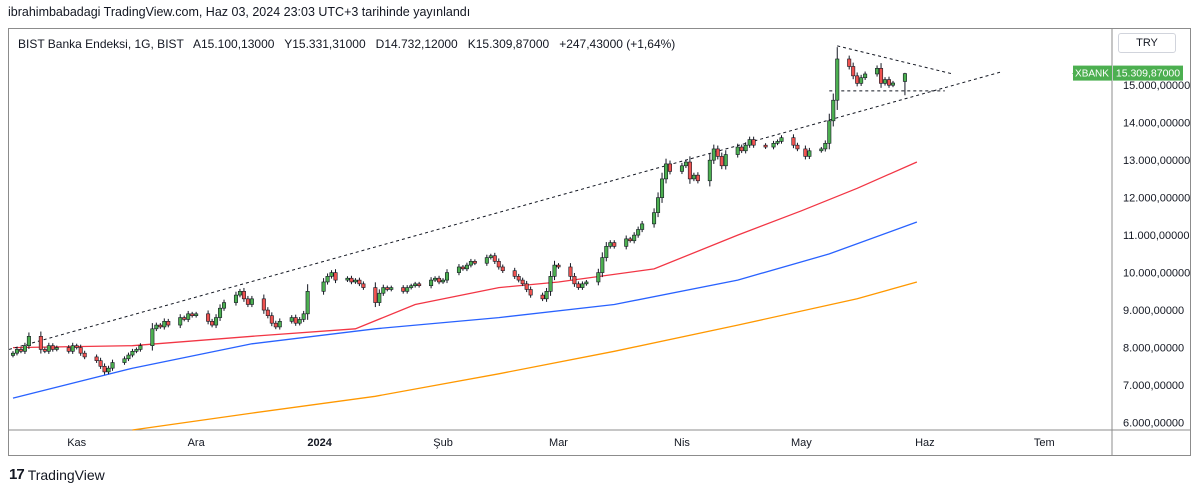 The width and height of the screenshot is (1200, 492). I want to click on legend-symbol: BIST Banka Endeksi, 1G, BIST, so click(101, 44).